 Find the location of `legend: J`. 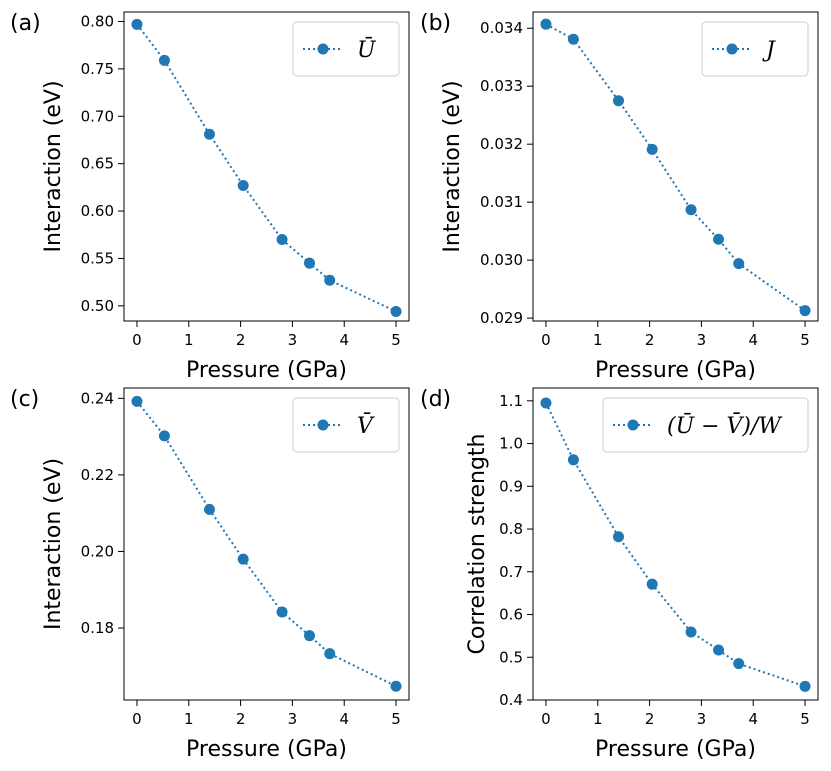

legend: J is located at coordinates (755, 49).